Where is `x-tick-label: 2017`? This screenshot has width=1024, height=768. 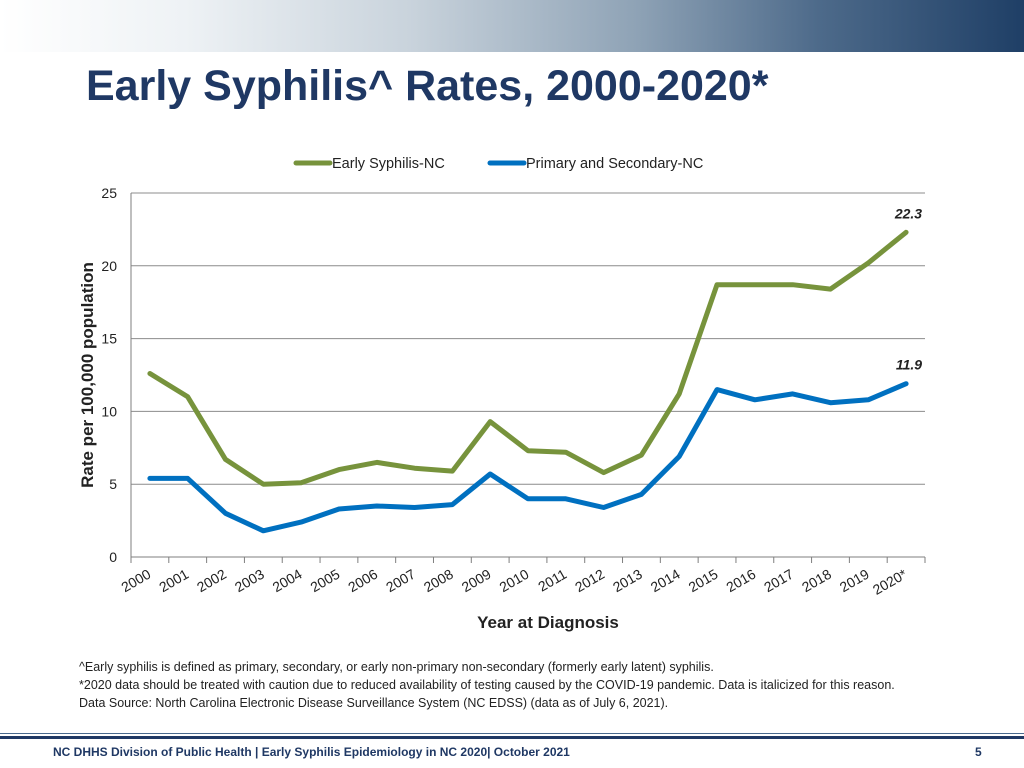 x-tick-label: 2017 is located at coordinates (778, 581).